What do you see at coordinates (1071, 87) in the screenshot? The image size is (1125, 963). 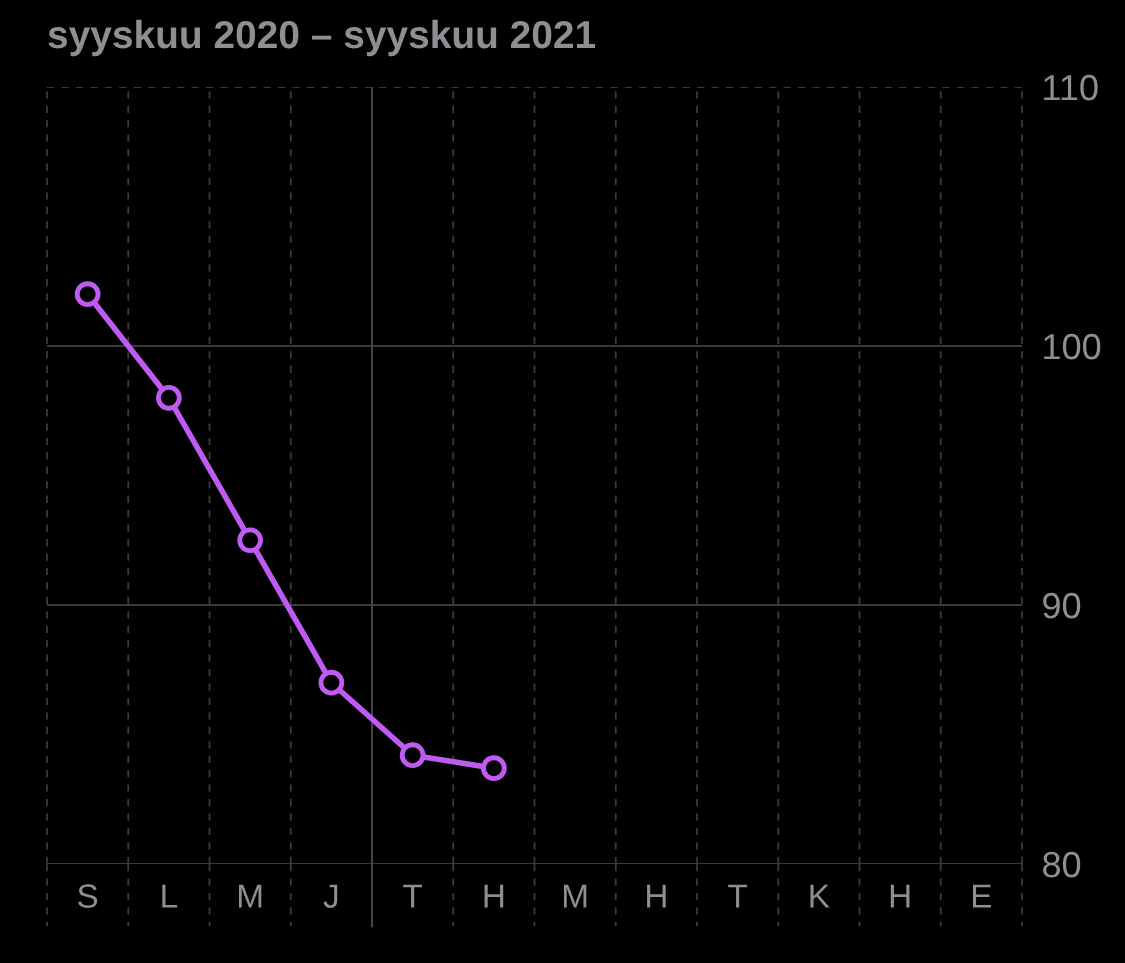 I see `y-tick-label: 110` at bounding box center [1071, 87].